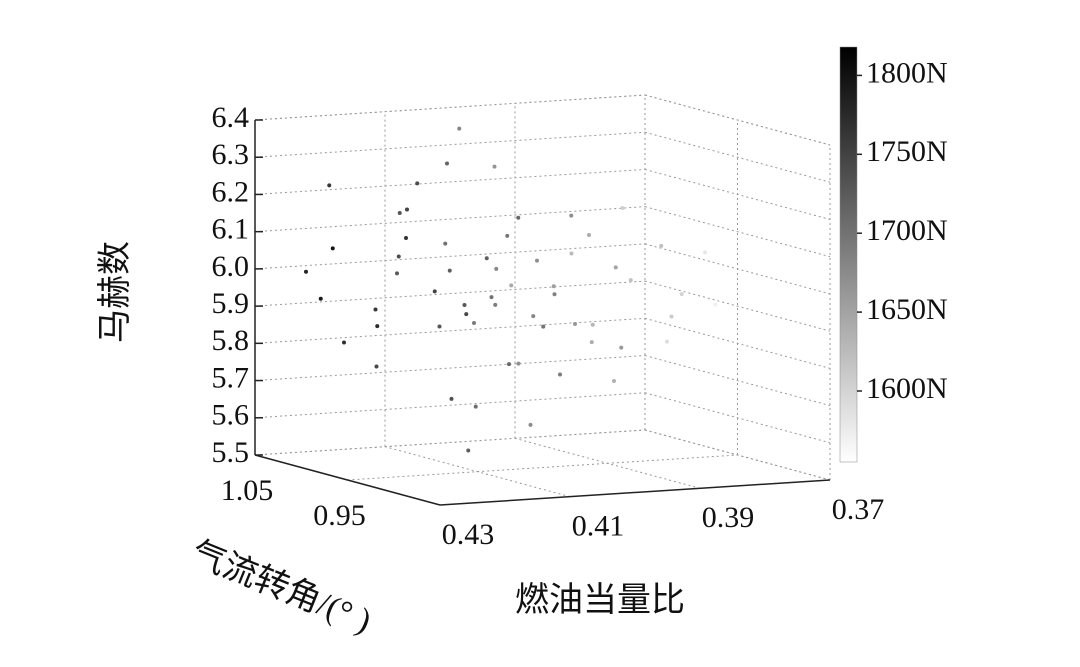 The height and width of the screenshot is (667, 1080). Describe the element at coordinates (231, 415) in the screenshot. I see `z-tick-label: 5.6` at that location.